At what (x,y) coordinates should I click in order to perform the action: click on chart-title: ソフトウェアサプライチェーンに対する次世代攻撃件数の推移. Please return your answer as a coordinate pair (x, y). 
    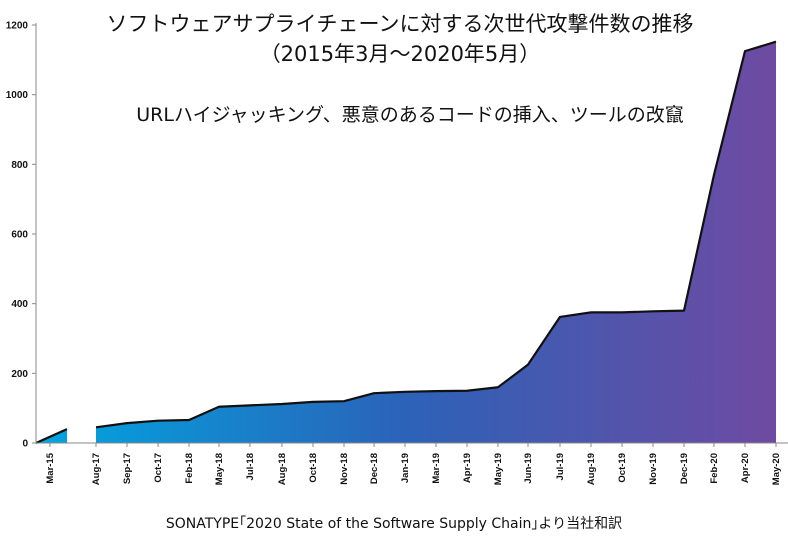
    Looking at the image, I should click on (400, 24).